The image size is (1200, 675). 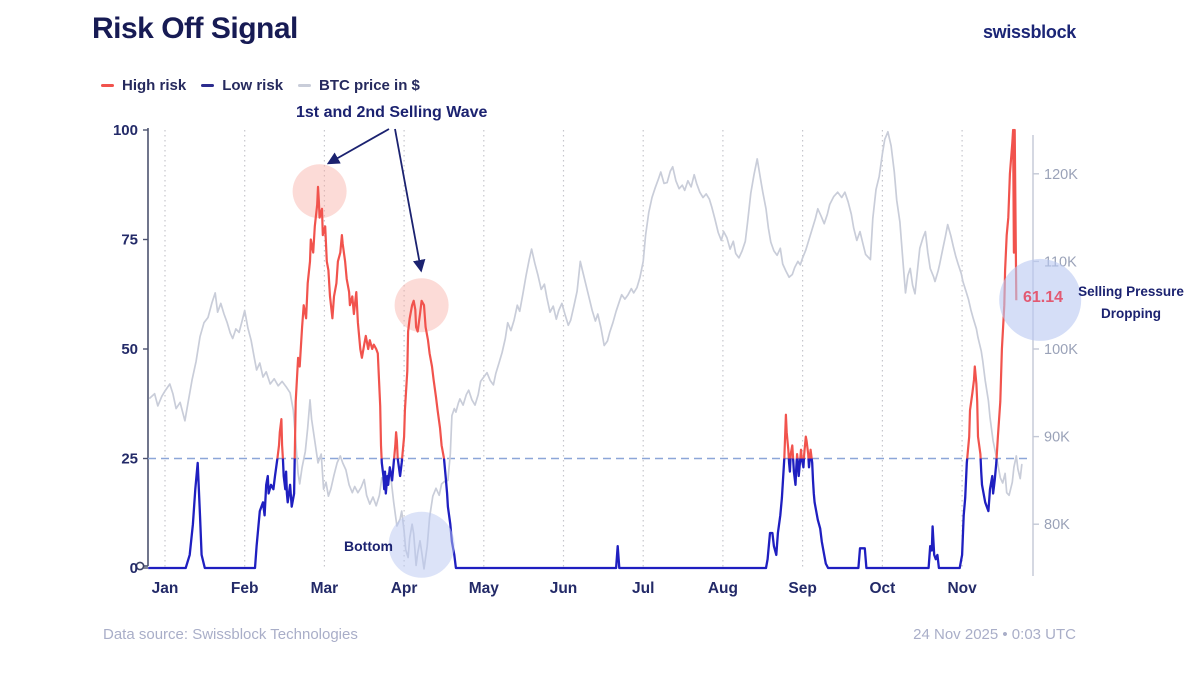 What do you see at coordinates (484, 588) in the screenshot?
I see `x-tick-label: May` at bounding box center [484, 588].